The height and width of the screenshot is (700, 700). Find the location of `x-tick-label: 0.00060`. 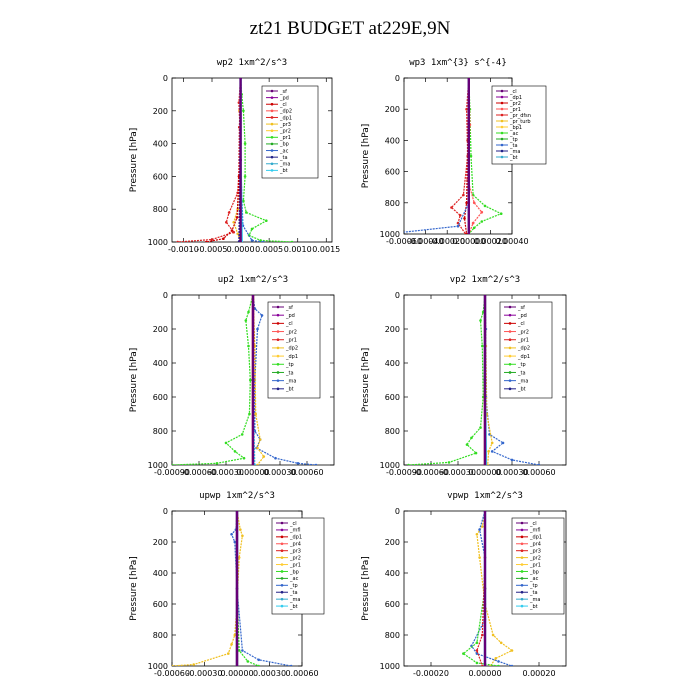

x-tick-label: 0.00060 is located at coordinates (306, 472).